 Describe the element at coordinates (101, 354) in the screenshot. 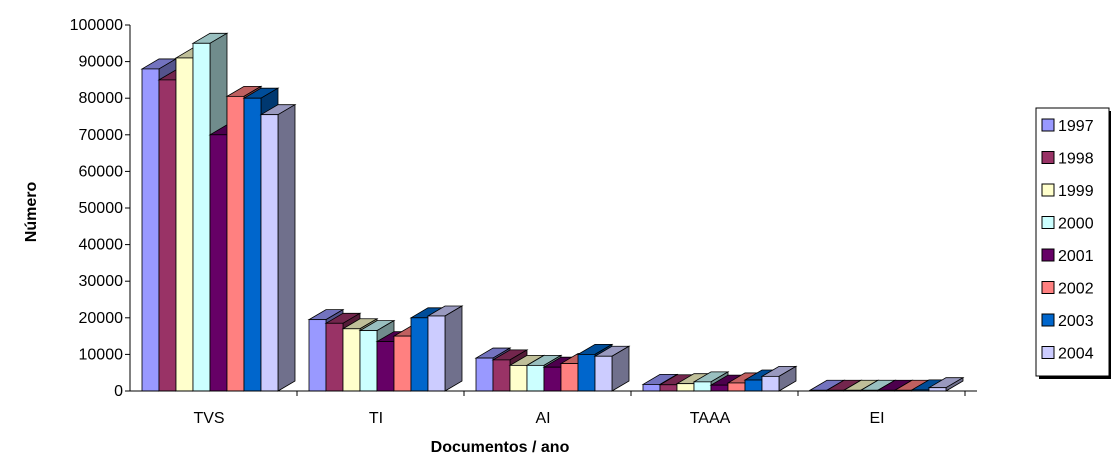

I see `y-tick-label: 10000` at that location.